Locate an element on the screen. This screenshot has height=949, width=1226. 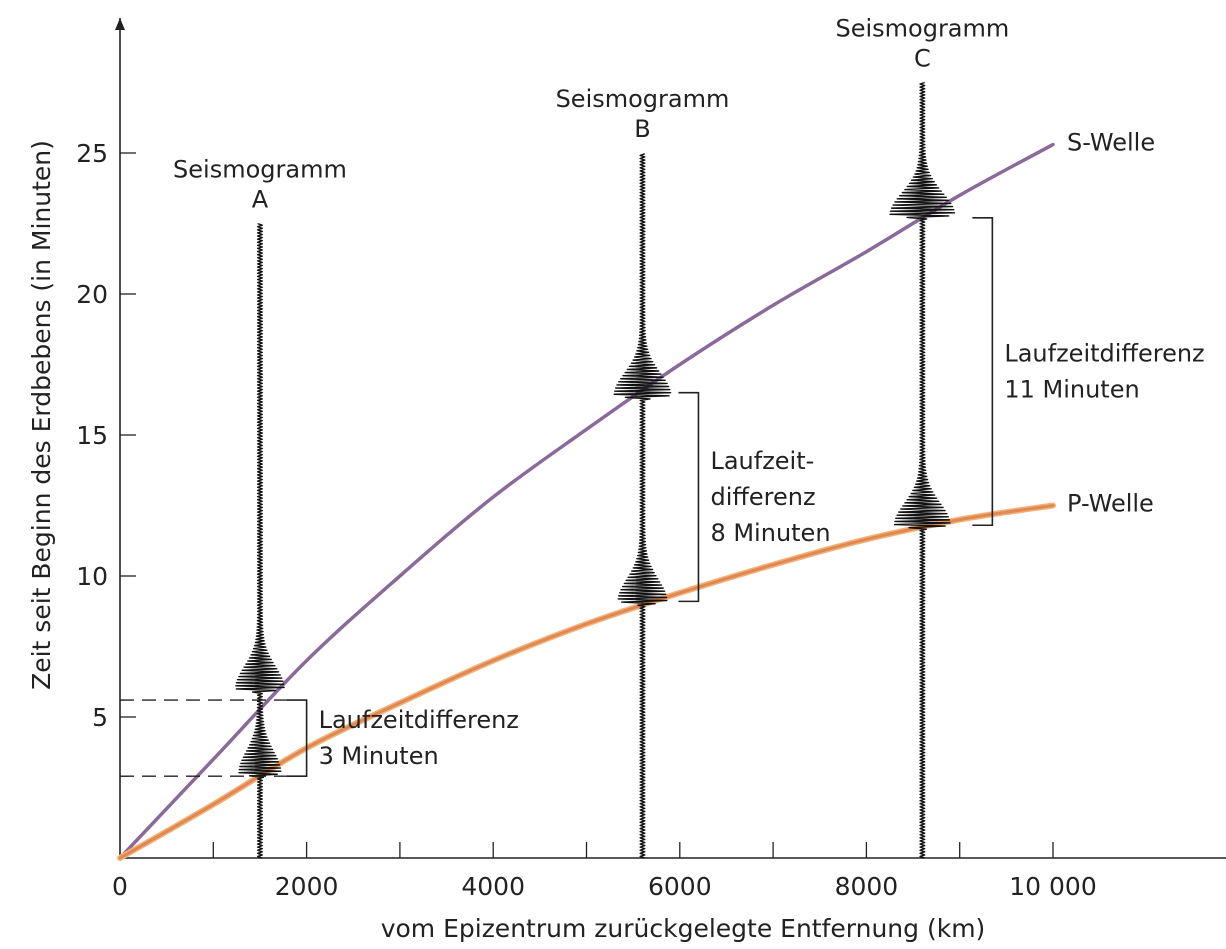
y-tick-label: 5 is located at coordinates (100, 717).